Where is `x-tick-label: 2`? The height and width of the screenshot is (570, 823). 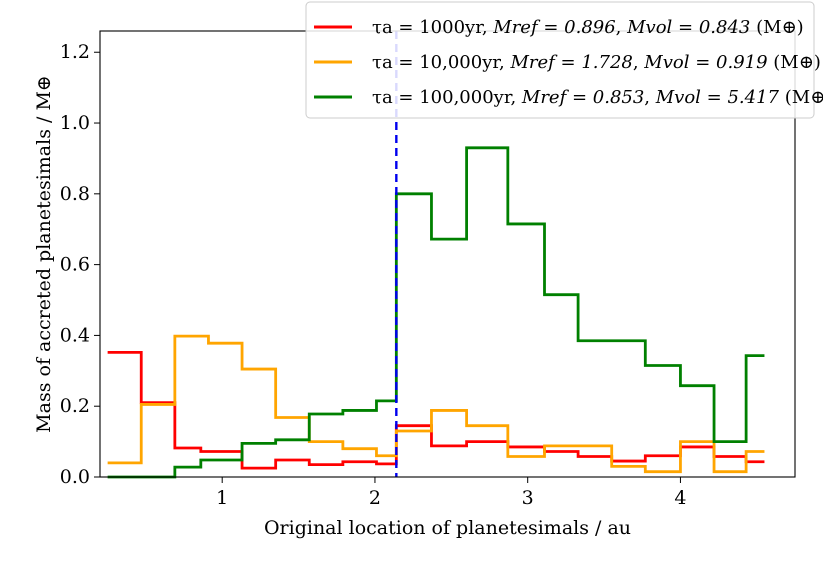 x-tick-label: 2 is located at coordinates (375, 498).